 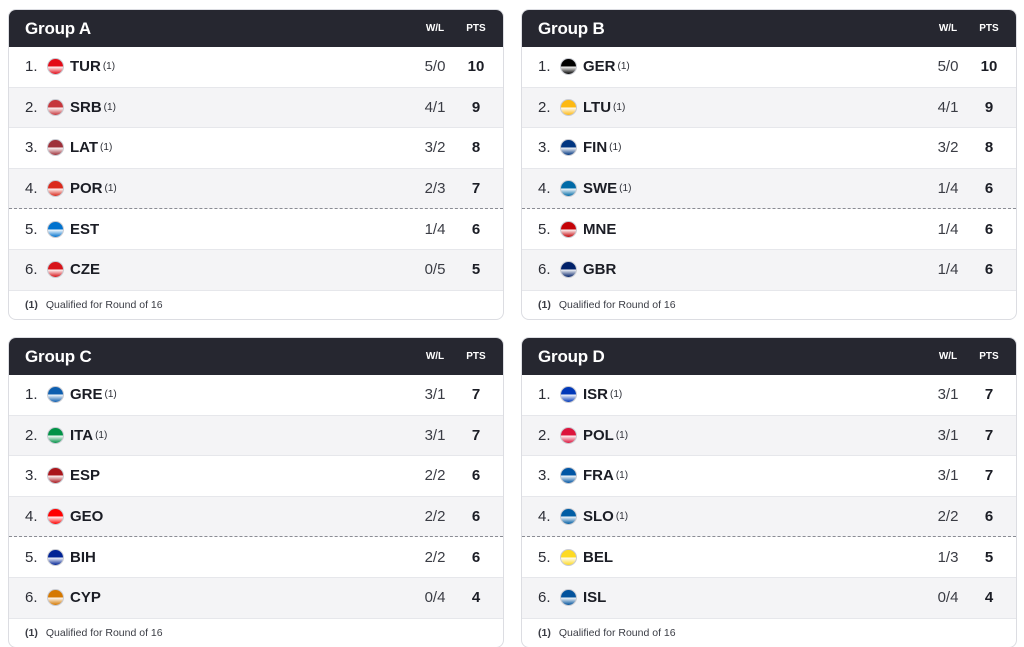 What do you see at coordinates (85, 67) in the screenshot?
I see `team-code: TUR` at bounding box center [85, 67].